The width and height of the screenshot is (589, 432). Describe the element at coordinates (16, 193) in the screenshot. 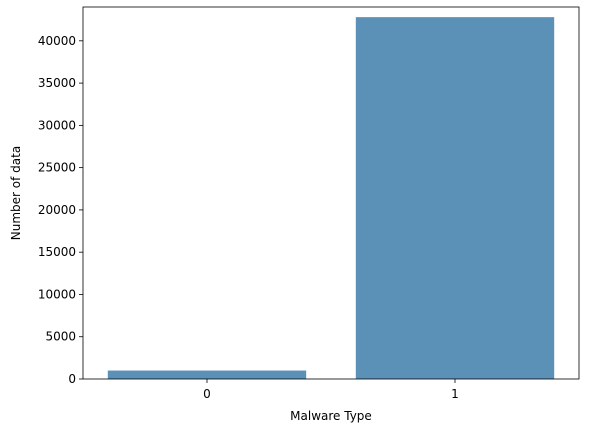

I see `y-axis-label: Number of data` at that location.